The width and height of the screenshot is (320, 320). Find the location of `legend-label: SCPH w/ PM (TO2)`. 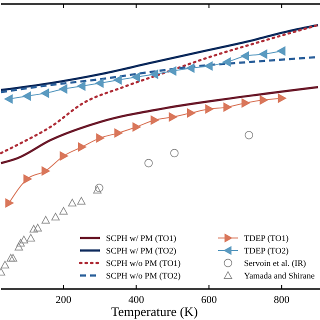

legend-label: SCPH w/ PM (TO2) is located at coordinates (141, 251).